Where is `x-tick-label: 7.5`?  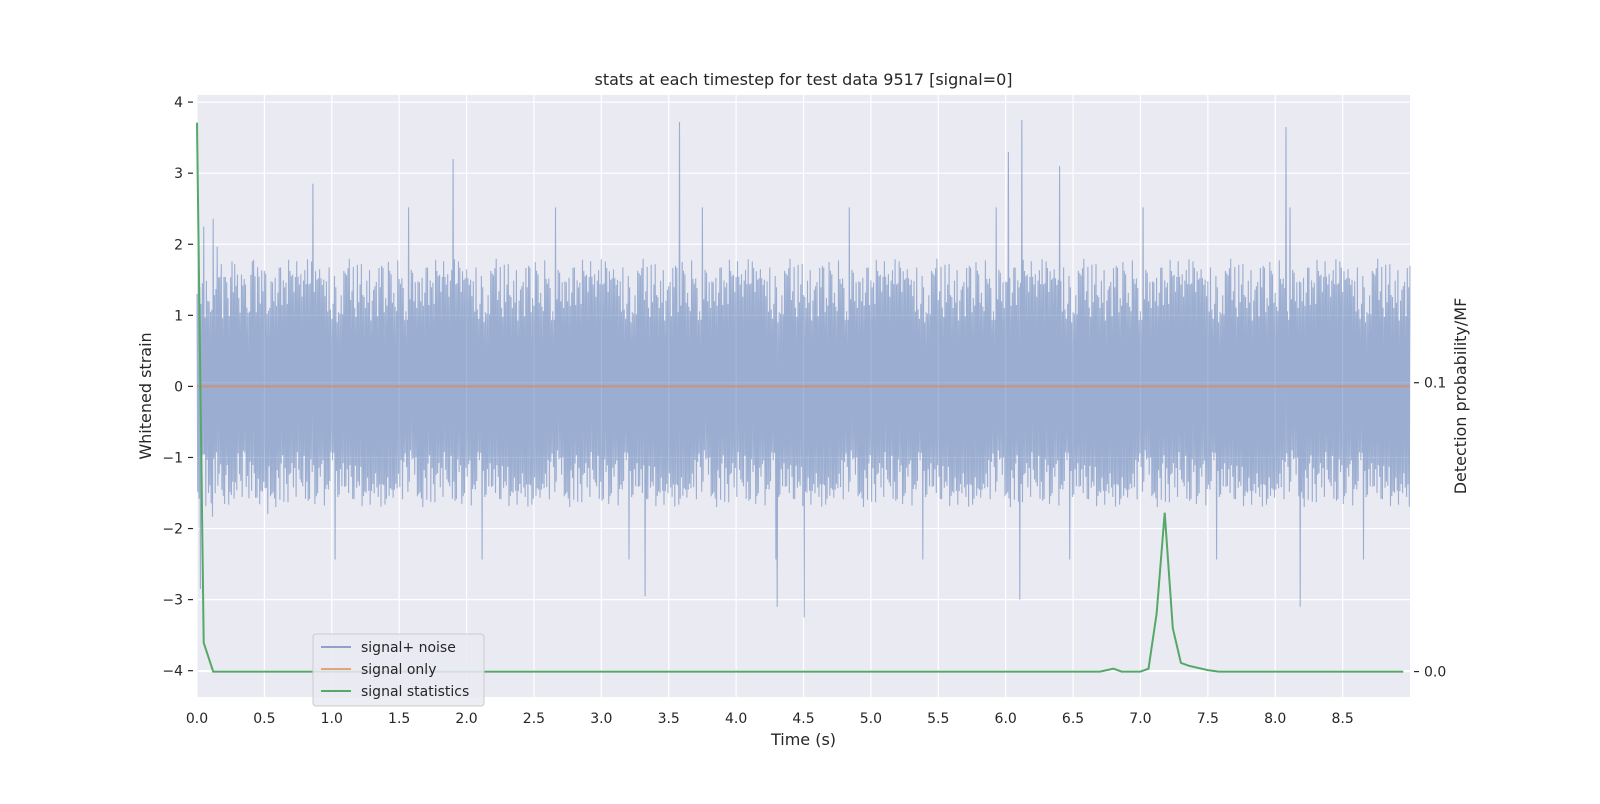
x-tick-label: 7.5 is located at coordinates (1208, 719).